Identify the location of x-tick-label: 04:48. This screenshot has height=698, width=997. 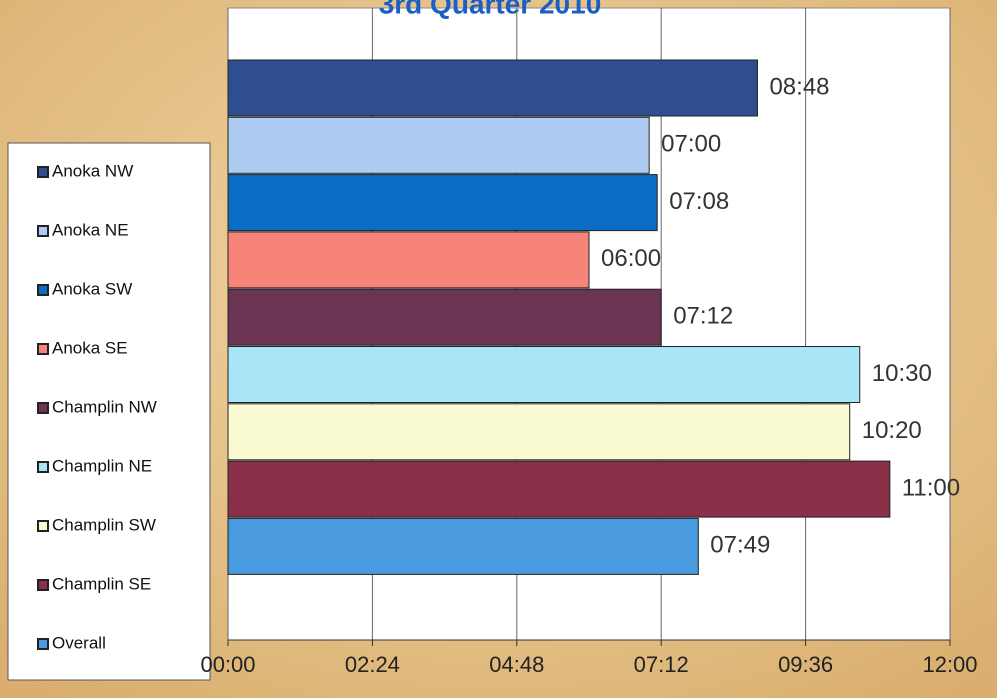
(516, 664).